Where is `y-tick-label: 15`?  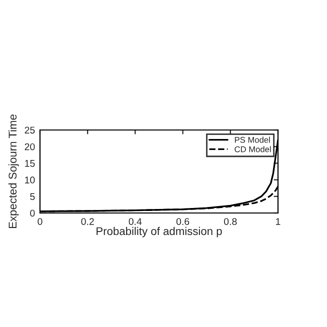
y-tick-label: 15 is located at coordinates (30, 163).